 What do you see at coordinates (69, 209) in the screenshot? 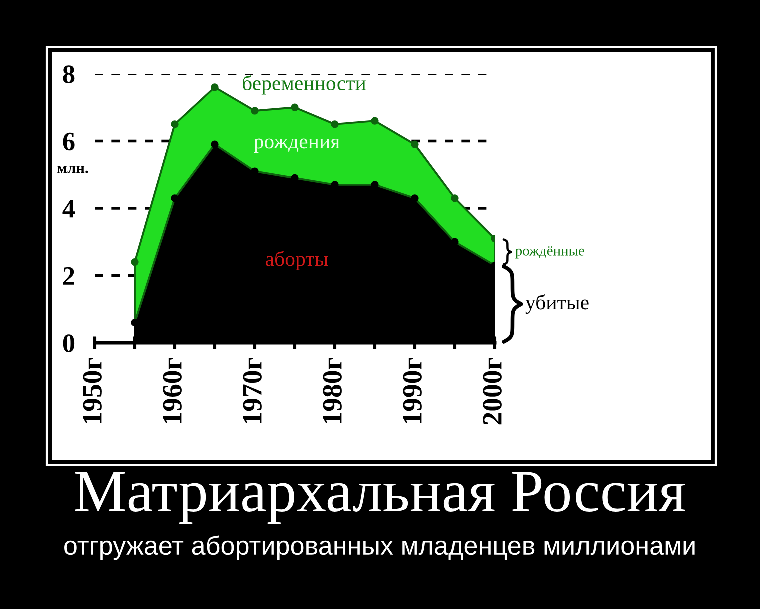
I see `y-tick-label: 4` at bounding box center [69, 209].